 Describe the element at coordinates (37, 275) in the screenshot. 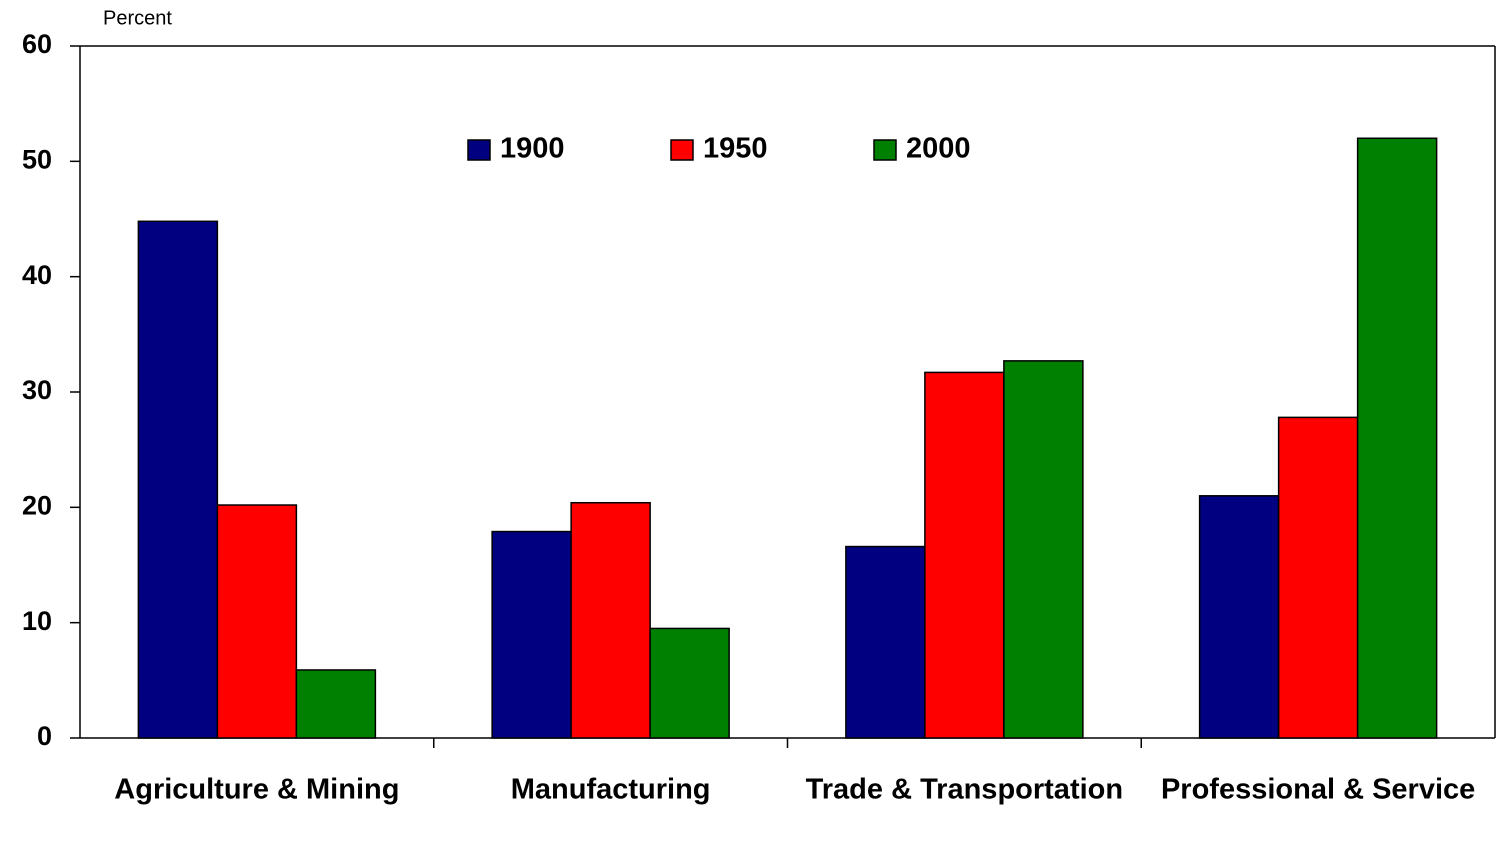

I see `y-tick-label: 40` at that location.